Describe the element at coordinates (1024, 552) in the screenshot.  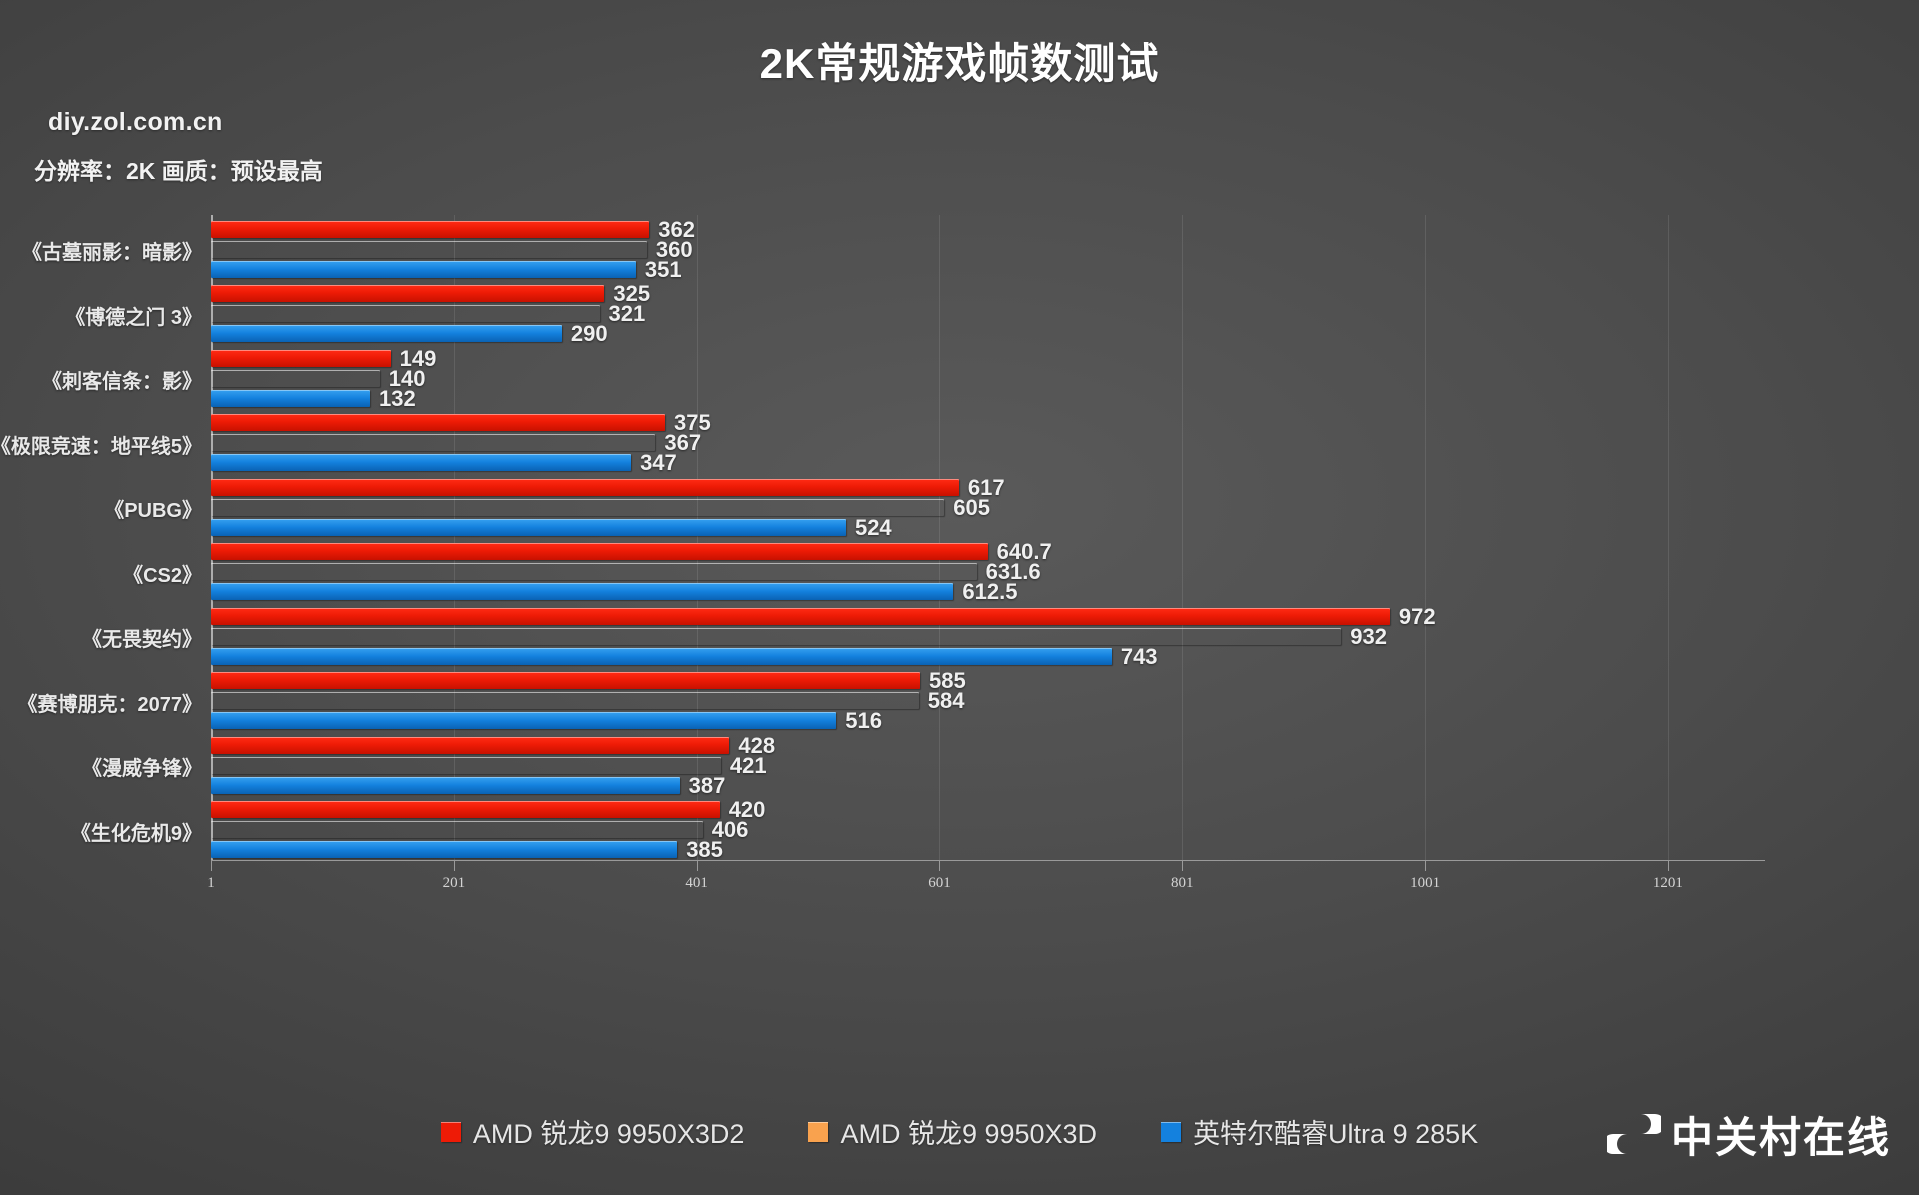
I see `bar-value-label: 640.7` at that location.